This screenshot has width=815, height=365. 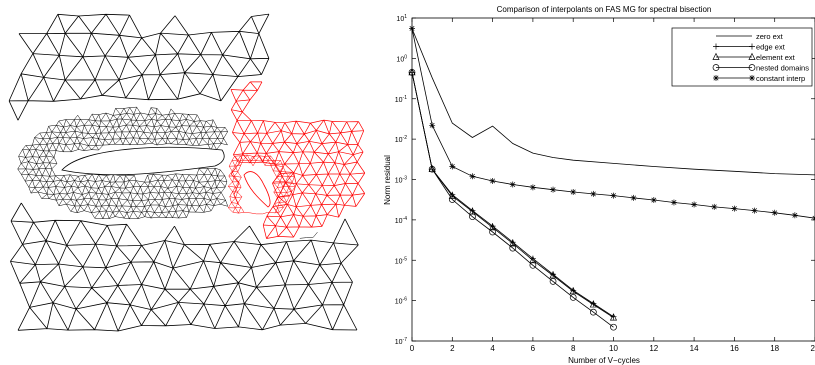 What do you see at coordinates (401, 99) in the screenshot?
I see `y-tick-label: 10⁻¹` at bounding box center [401, 99].